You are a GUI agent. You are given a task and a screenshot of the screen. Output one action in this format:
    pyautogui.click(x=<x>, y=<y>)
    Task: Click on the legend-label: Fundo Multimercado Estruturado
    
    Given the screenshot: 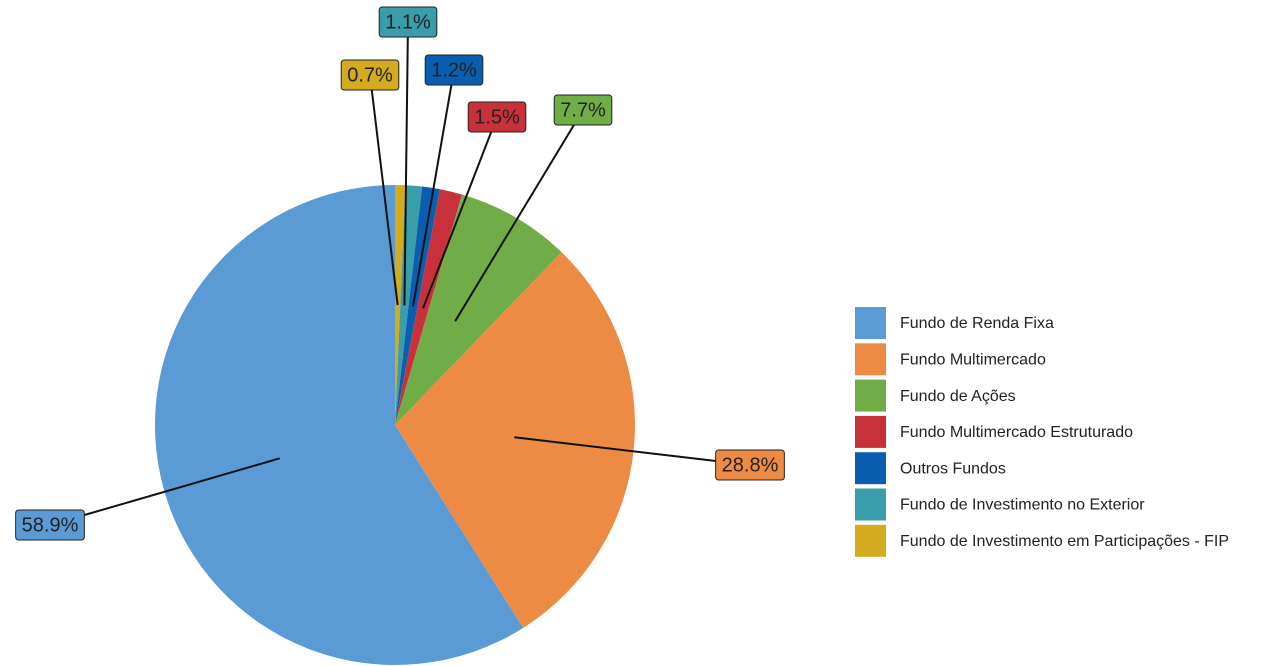 What is the action you would take?
    pyautogui.click(x=1016, y=432)
    